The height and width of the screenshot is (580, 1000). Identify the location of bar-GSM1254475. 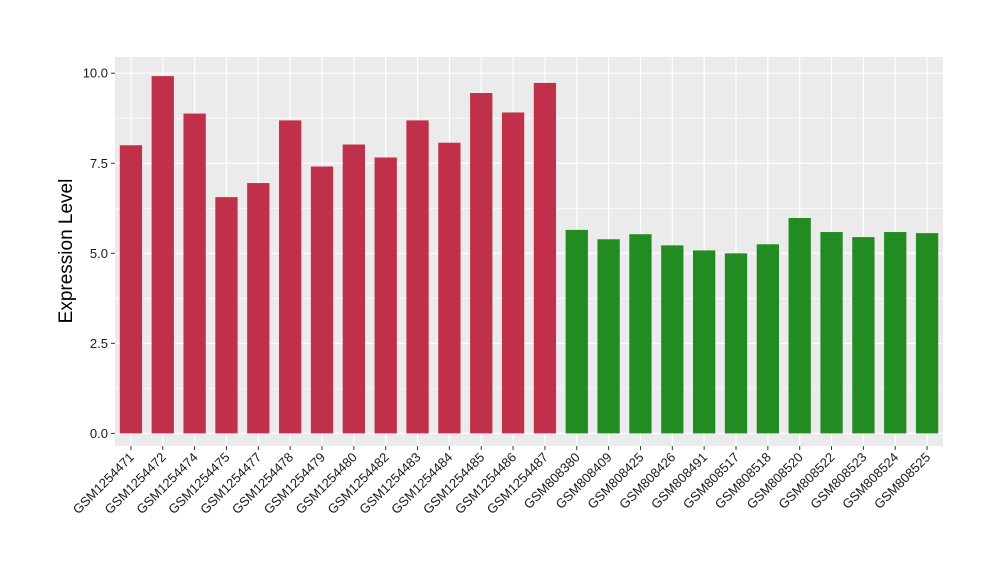
(226, 315).